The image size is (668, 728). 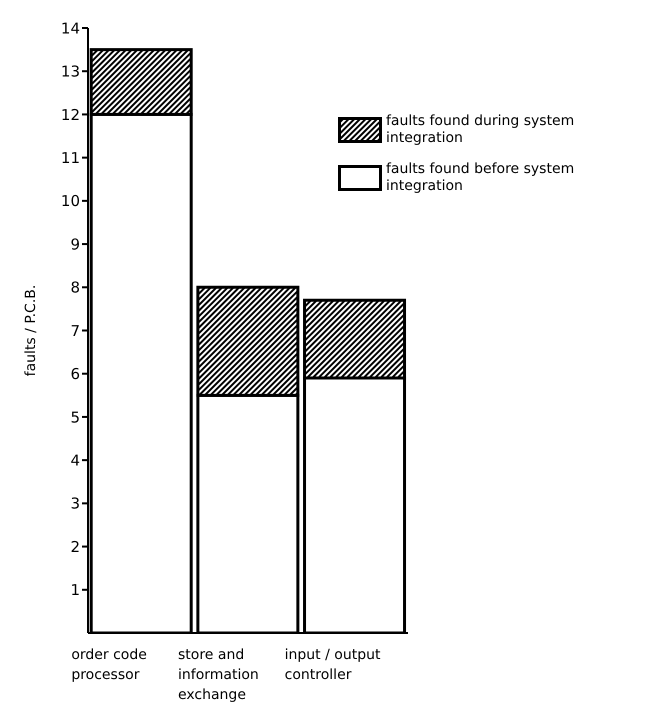 What do you see at coordinates (70, 201) in the screenshot?
I see `y-tick-label: 10` at bounding box center [70, 201].